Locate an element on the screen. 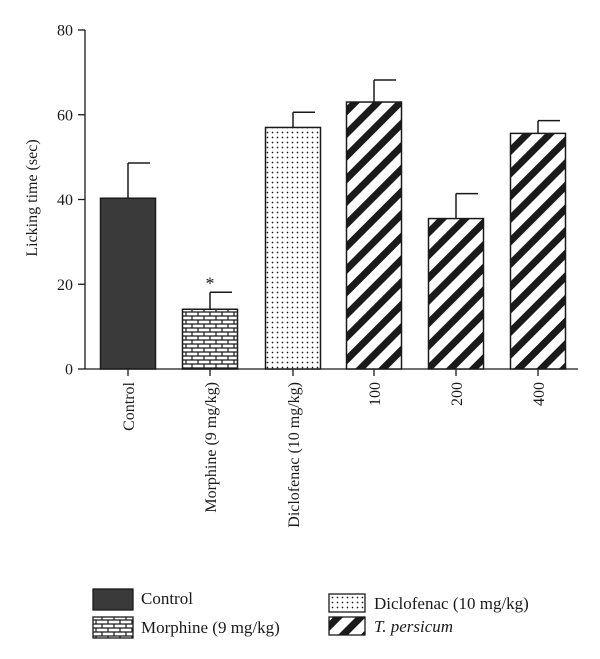 This screenshot has height=659, width=600. y-tick-label: 0 is located at coordinates (69, 370).